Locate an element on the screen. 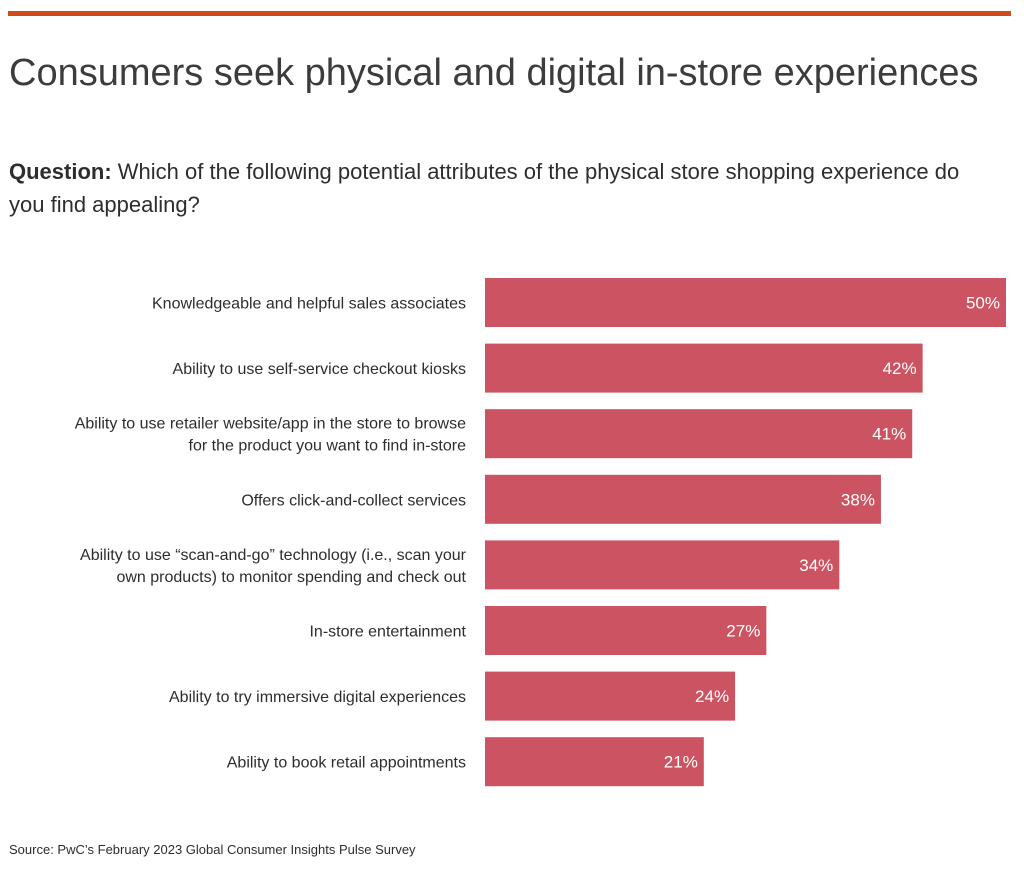 This screenshot has height=875, width=1024. bar-value-label-8: 21% is located at coordinates (681, 762).